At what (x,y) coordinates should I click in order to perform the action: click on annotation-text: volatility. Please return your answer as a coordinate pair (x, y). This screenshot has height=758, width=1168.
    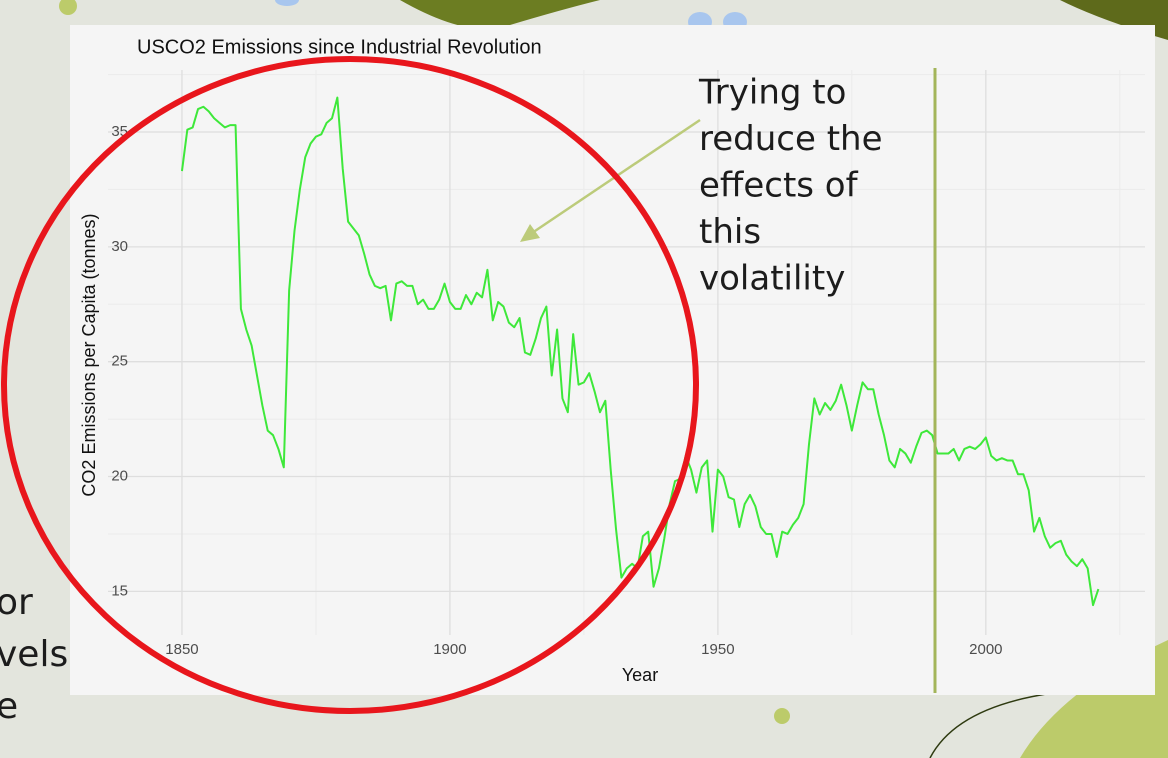
    Looking at the image, I should click on (772, 279).